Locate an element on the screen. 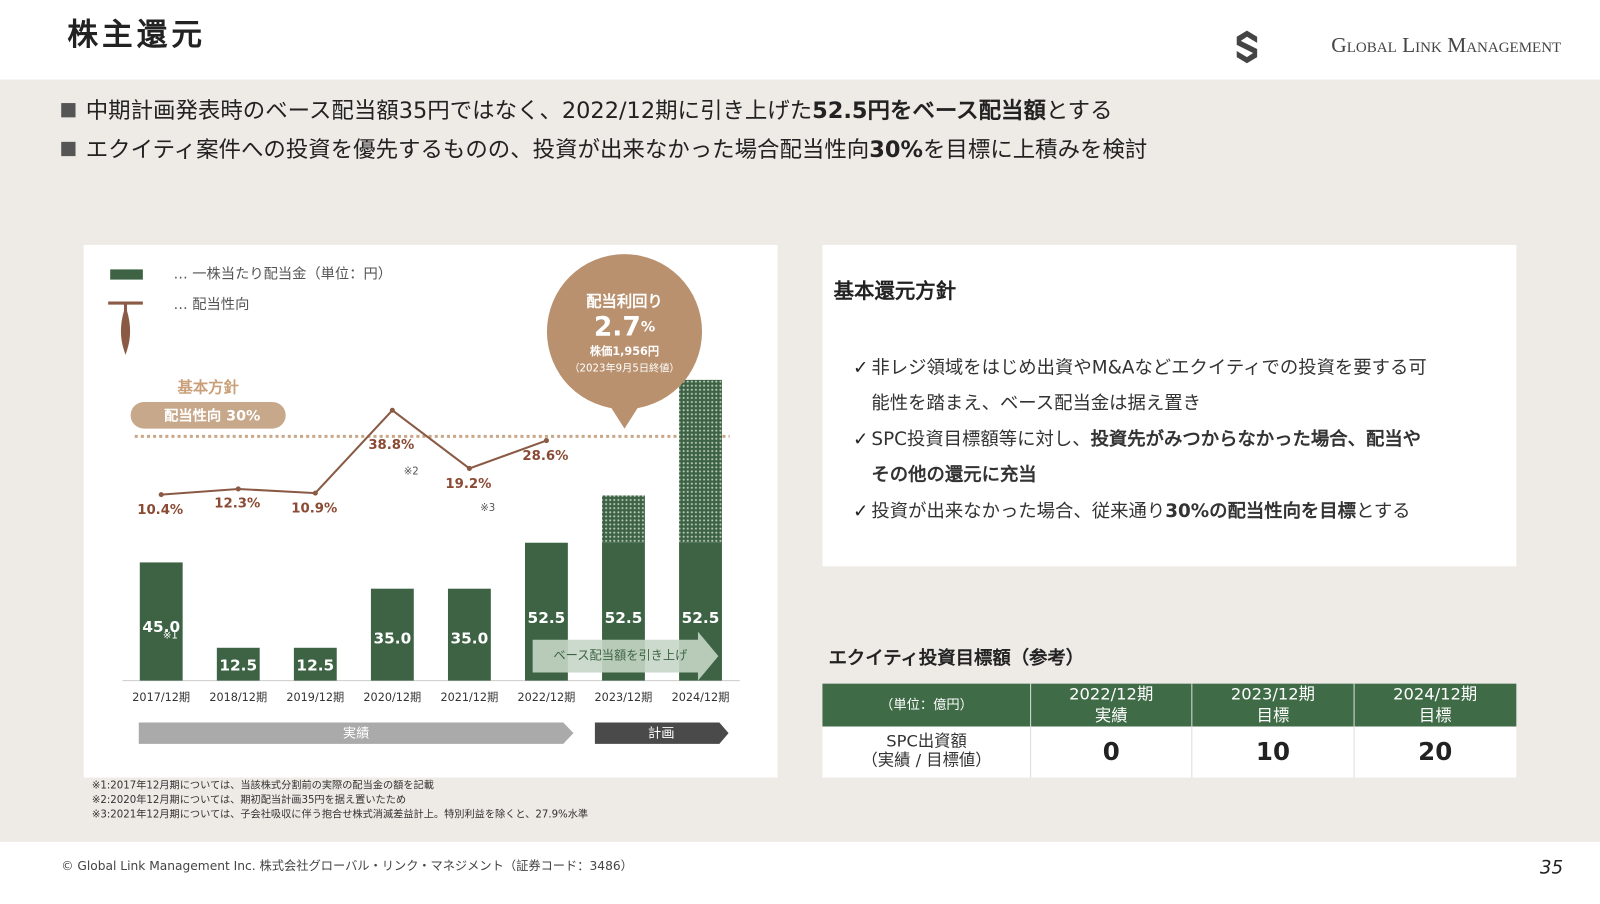  policy-line-part: 30%の配当性向を目標 is located at coordinates (1260, 511).